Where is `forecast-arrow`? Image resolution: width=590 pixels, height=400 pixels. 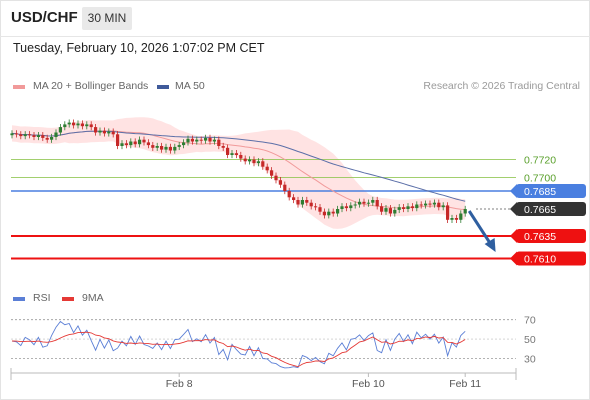
forecast-arrow is located at coordinates (481, 231).